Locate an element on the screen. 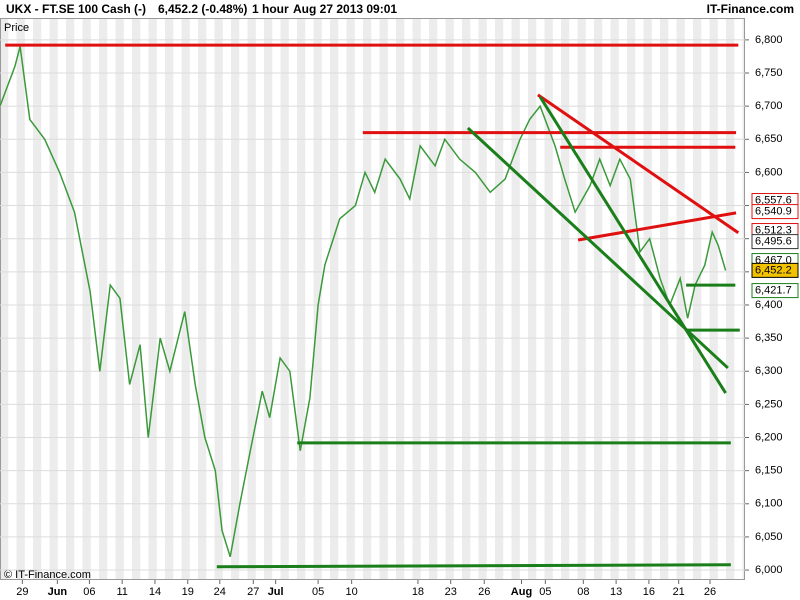 The width and height of the screenshot is (800, 600). x-tick-label: 14 is located at coordinates (155, 592).